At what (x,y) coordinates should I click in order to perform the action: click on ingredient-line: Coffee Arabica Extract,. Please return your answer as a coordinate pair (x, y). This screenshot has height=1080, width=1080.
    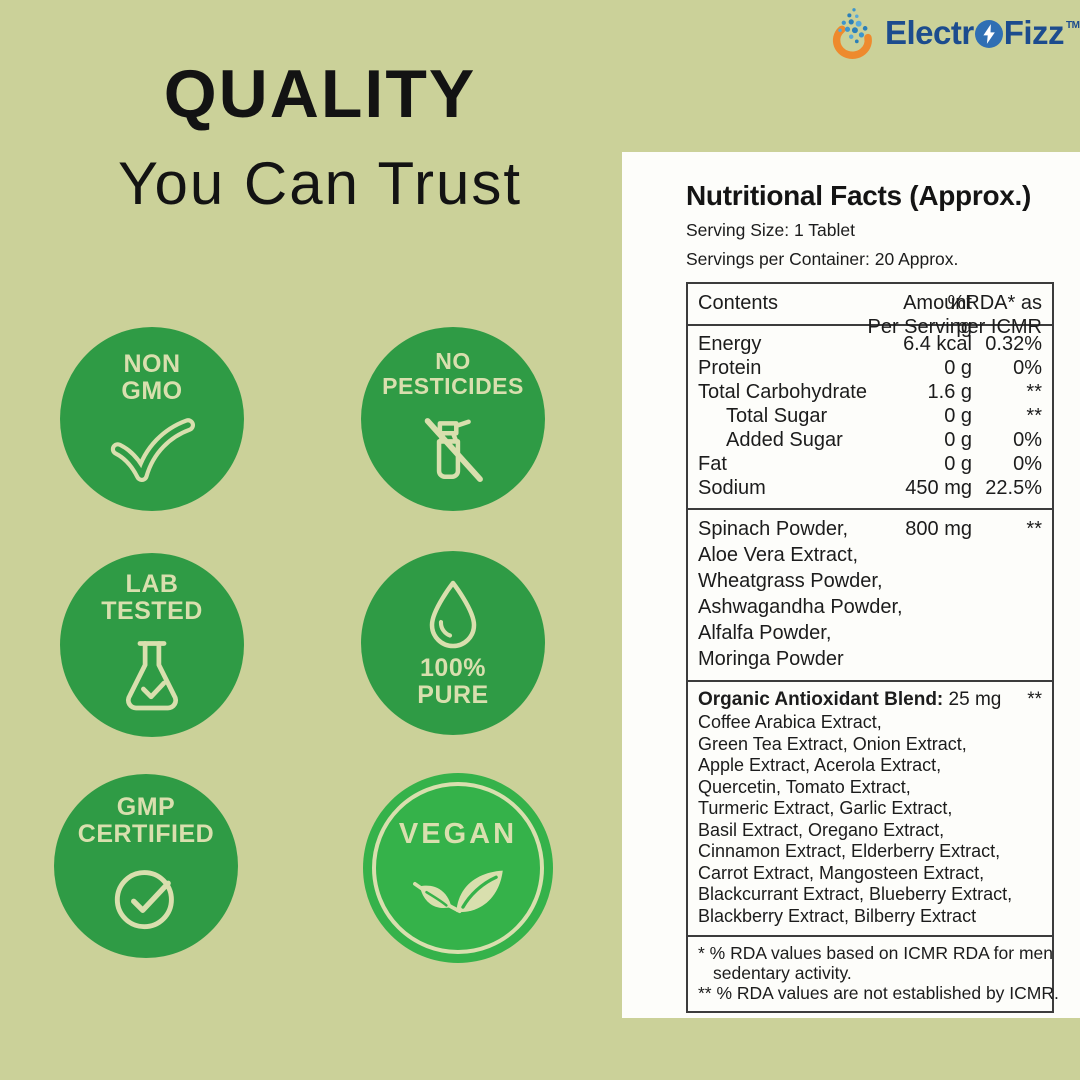
    Looking at the image, I should click on (790, 722).